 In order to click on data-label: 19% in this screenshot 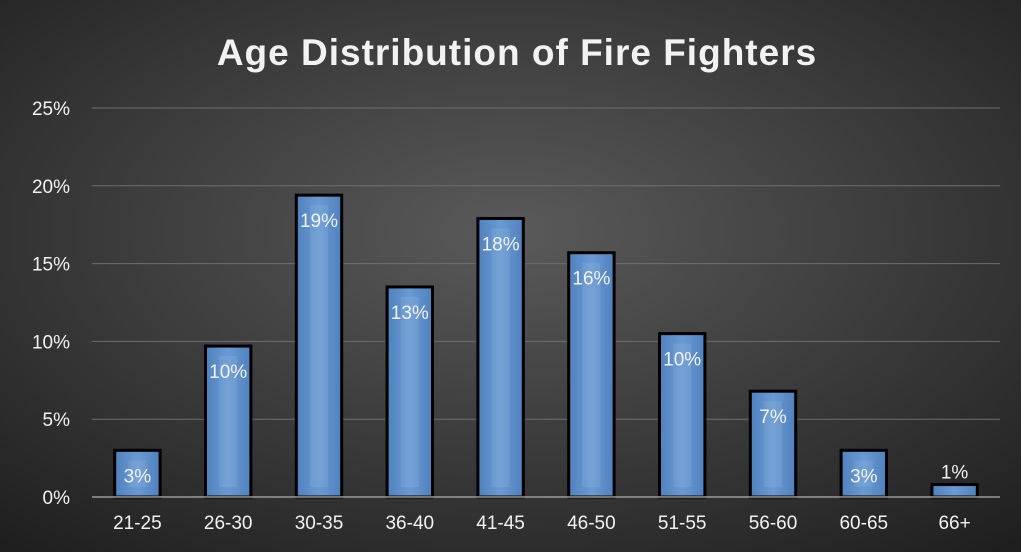, I will do `click(319, 221)`.